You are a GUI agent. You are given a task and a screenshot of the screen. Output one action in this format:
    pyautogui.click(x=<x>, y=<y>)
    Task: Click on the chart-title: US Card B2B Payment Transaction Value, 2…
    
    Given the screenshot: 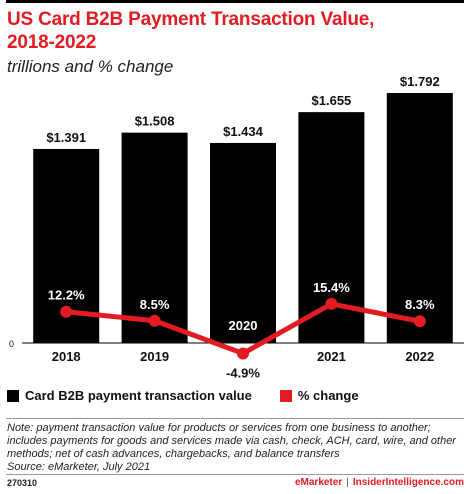 What is the action you would take?
    pyautogui.click(x=191, y=31)
    